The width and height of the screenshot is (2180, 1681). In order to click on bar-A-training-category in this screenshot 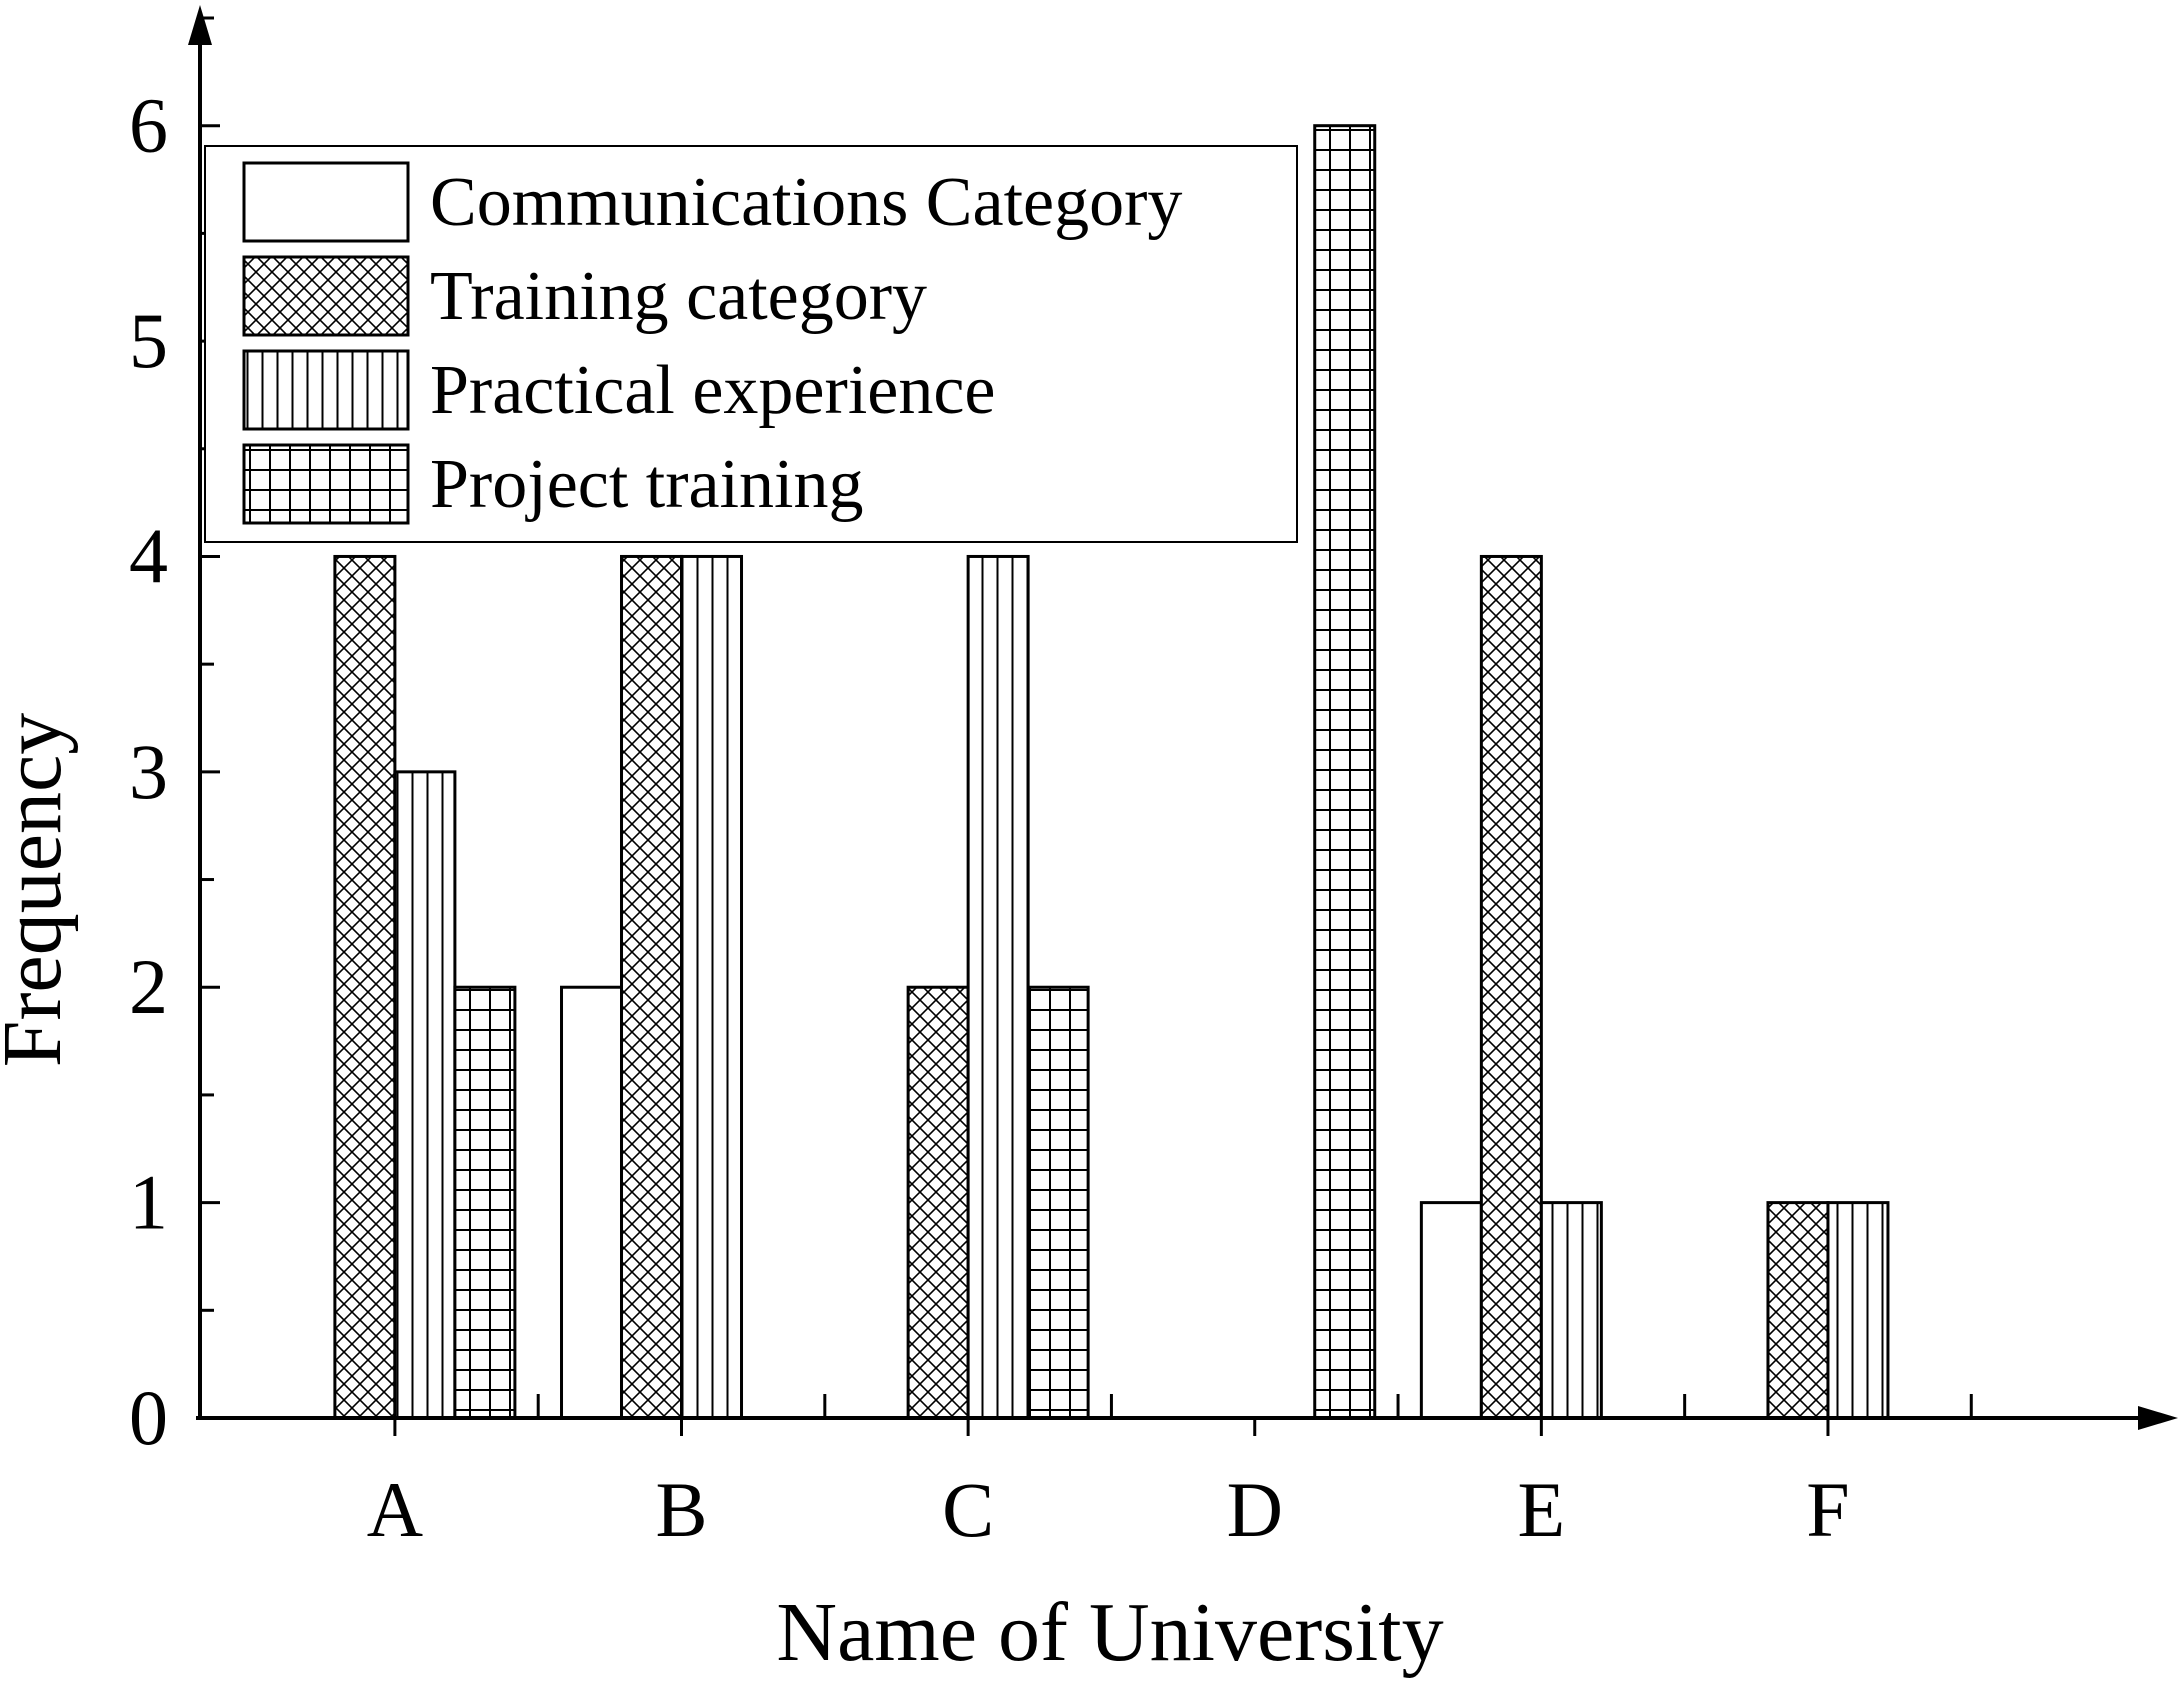, I will do `click(365, 987)`.